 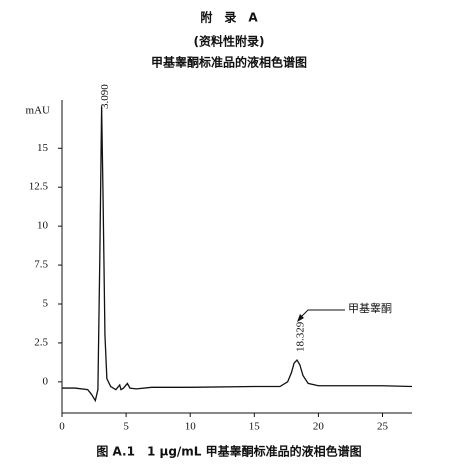 I want to click on appendix-note: (资料性附录), so click(x=229, y=41).